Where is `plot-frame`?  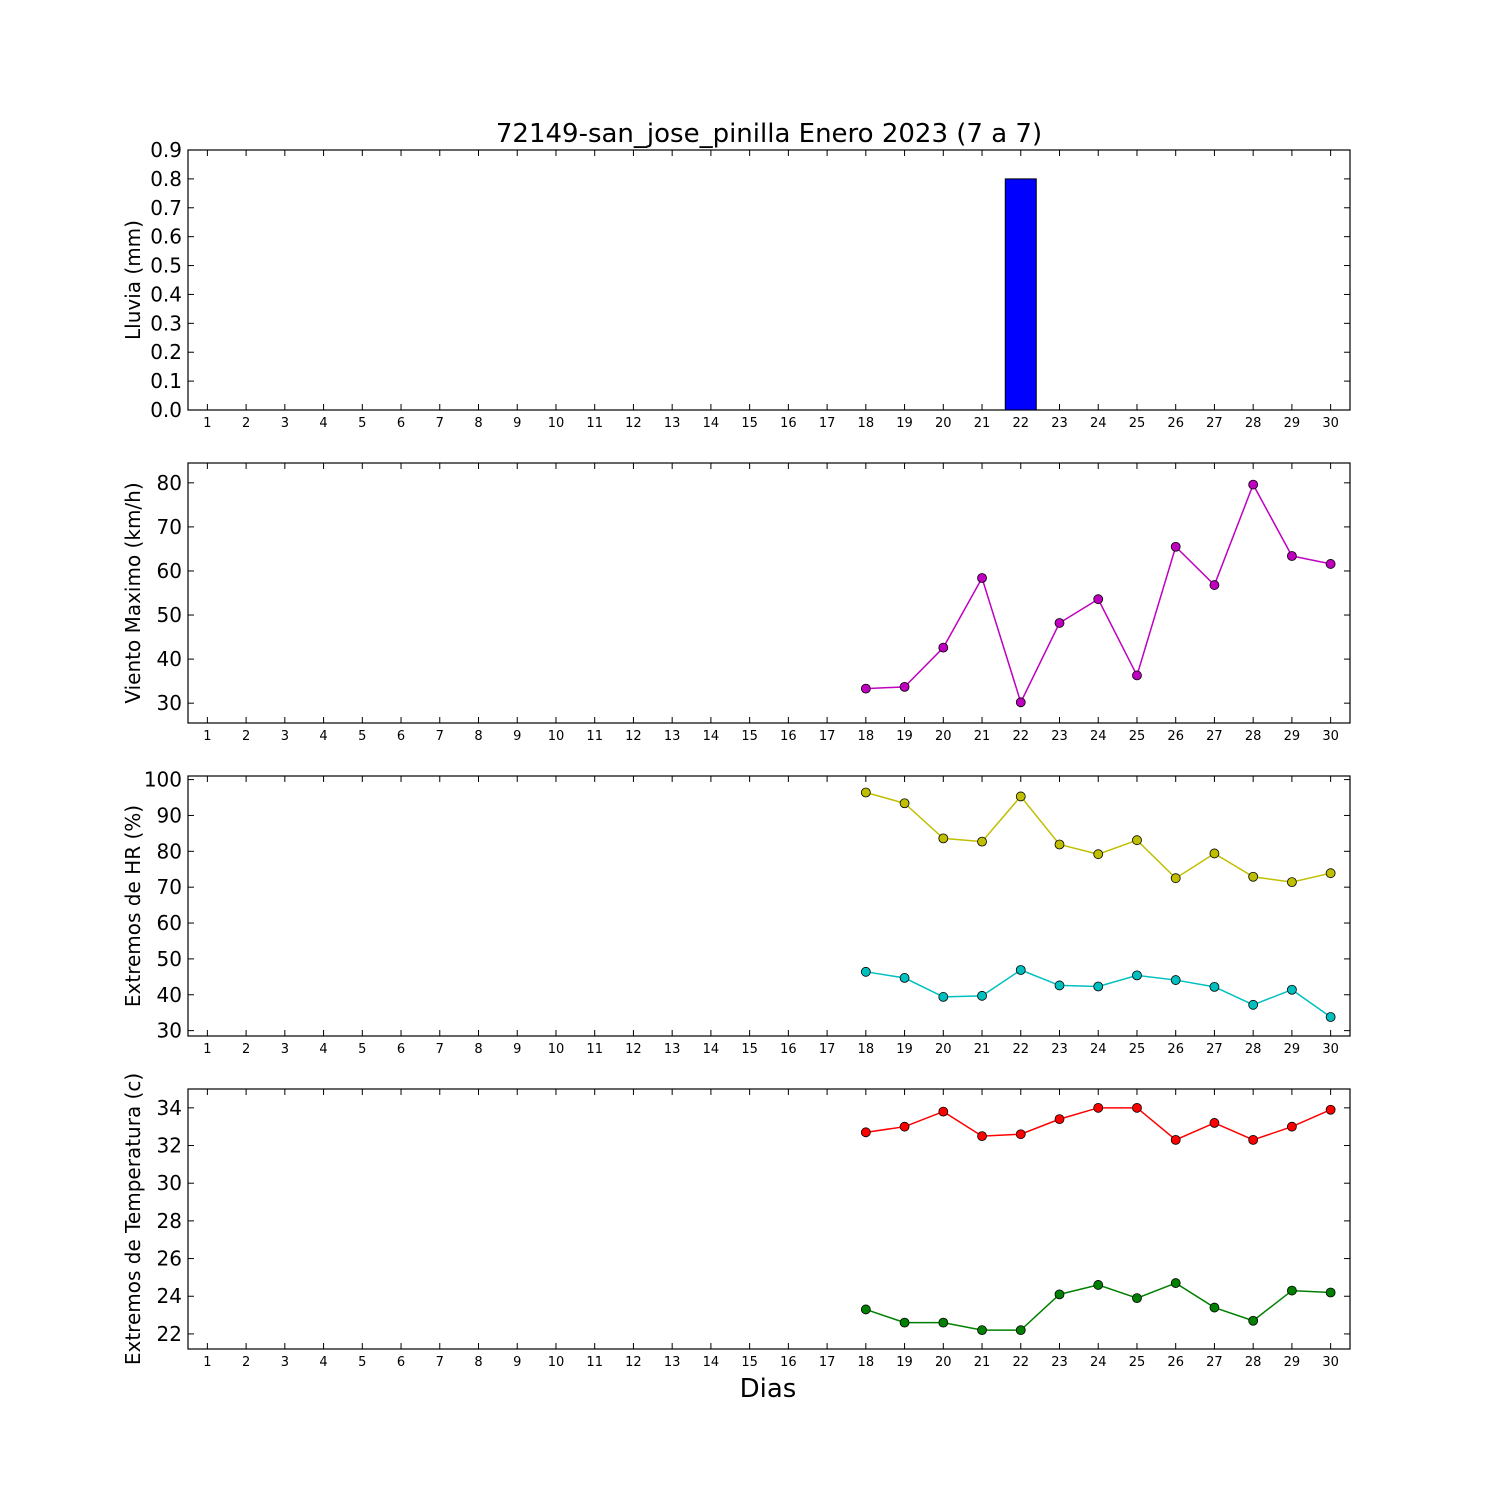 plot-frame is located at coordinates (769, 1219).